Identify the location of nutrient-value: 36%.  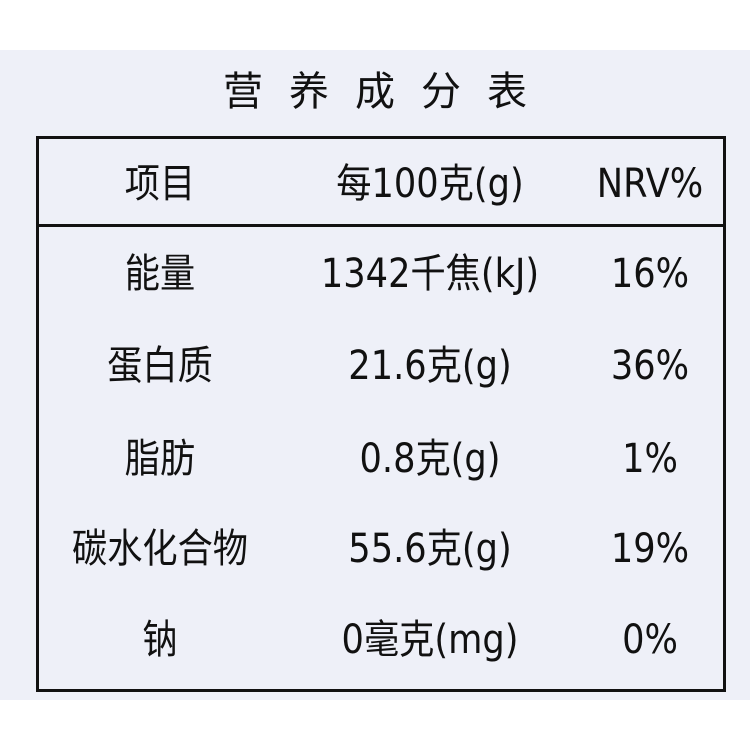
(650, 366).